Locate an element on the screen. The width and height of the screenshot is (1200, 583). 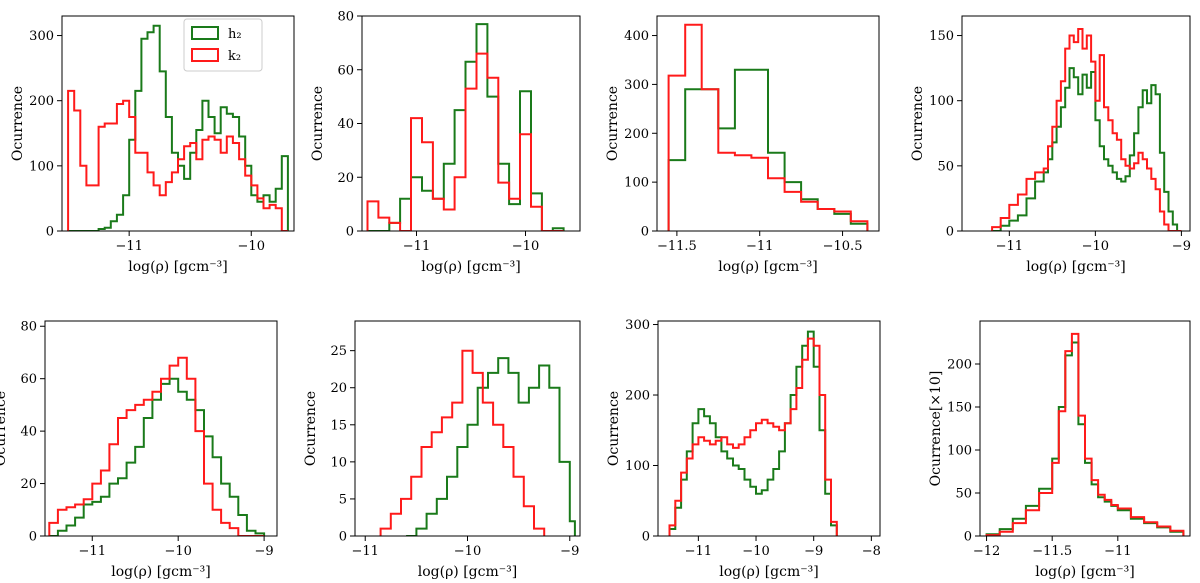
y-tick-label: 25 is located at coordinates (338, 351).